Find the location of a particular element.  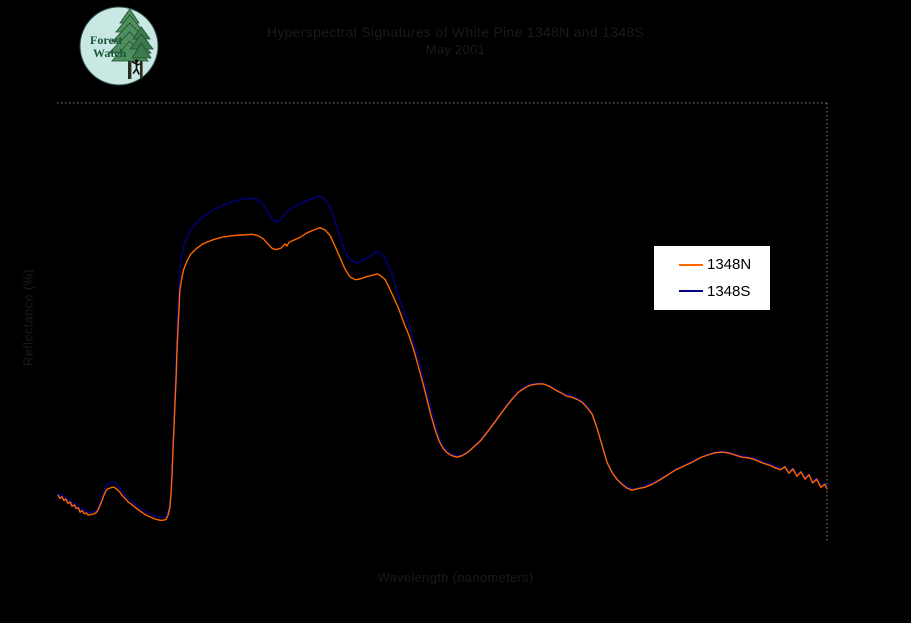

legend-label-1348N: 1348N is located at coordinates (729, 265).